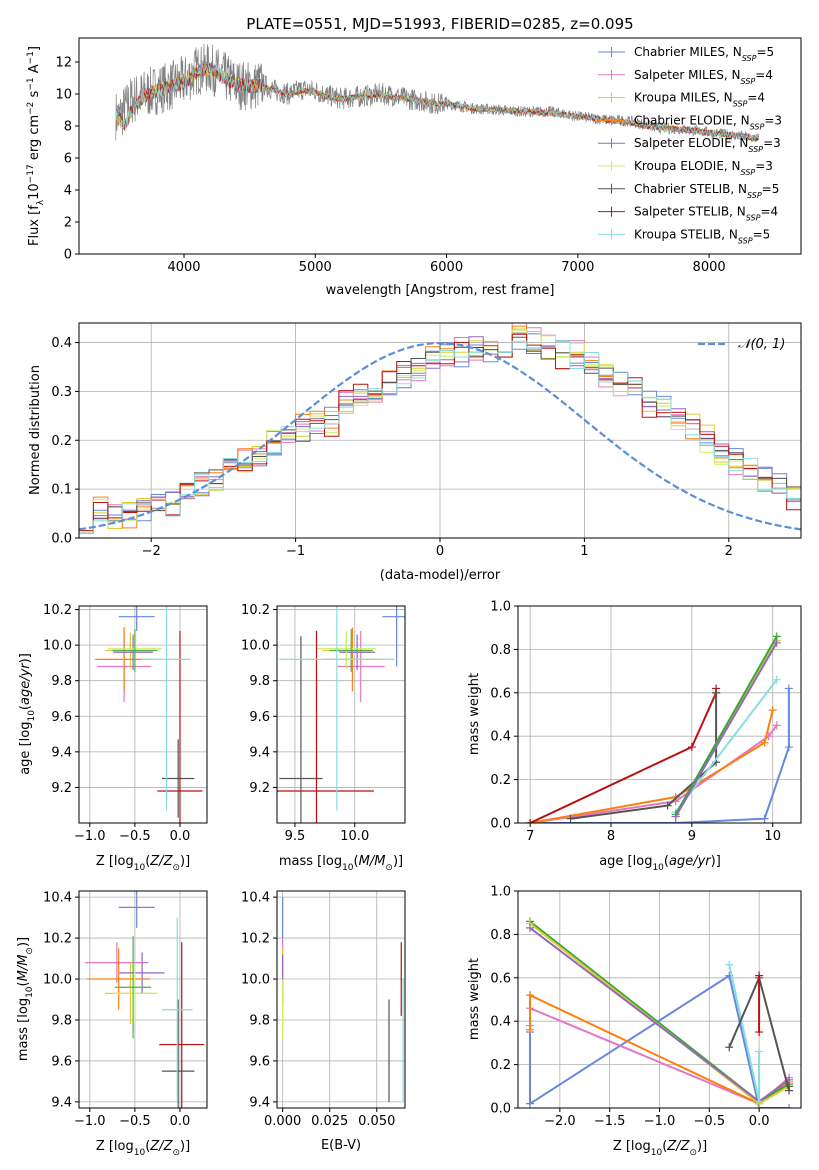 This screenshot has height=1170, width=819. What do you see at coordinates (68, 223) in the screenshot?
I see `y-tick-label: 2` at bounding box center [68, 223].